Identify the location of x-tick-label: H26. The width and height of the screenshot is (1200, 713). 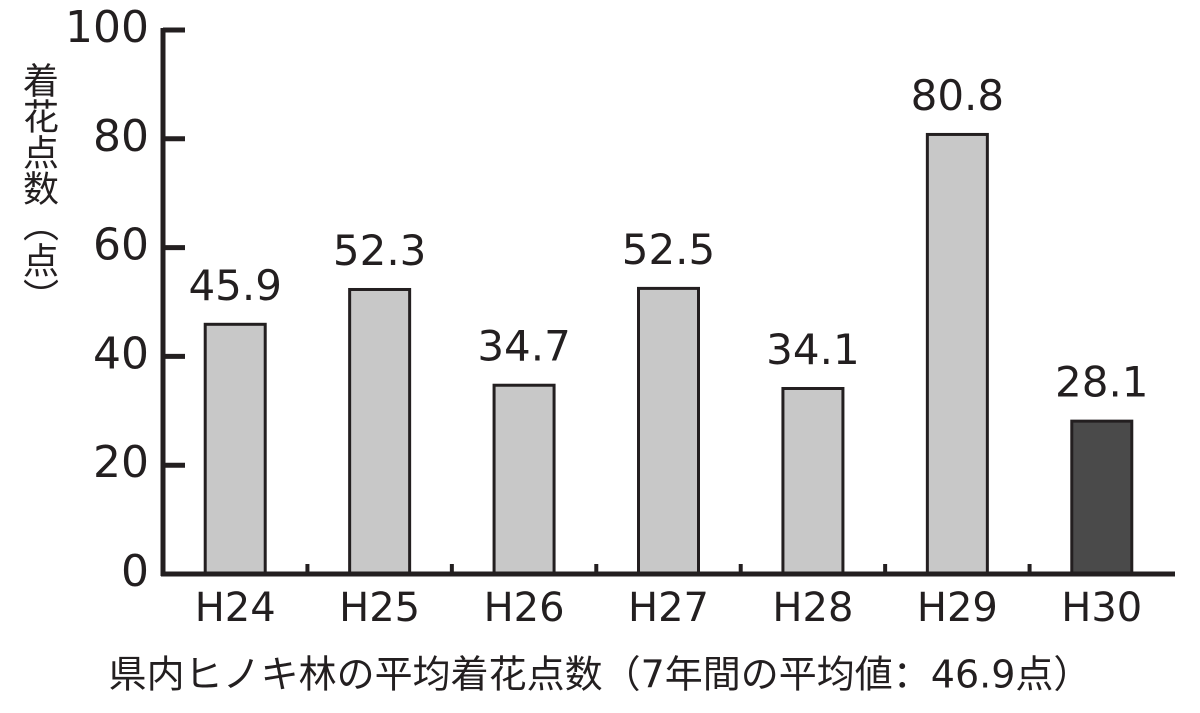
(524, 608).